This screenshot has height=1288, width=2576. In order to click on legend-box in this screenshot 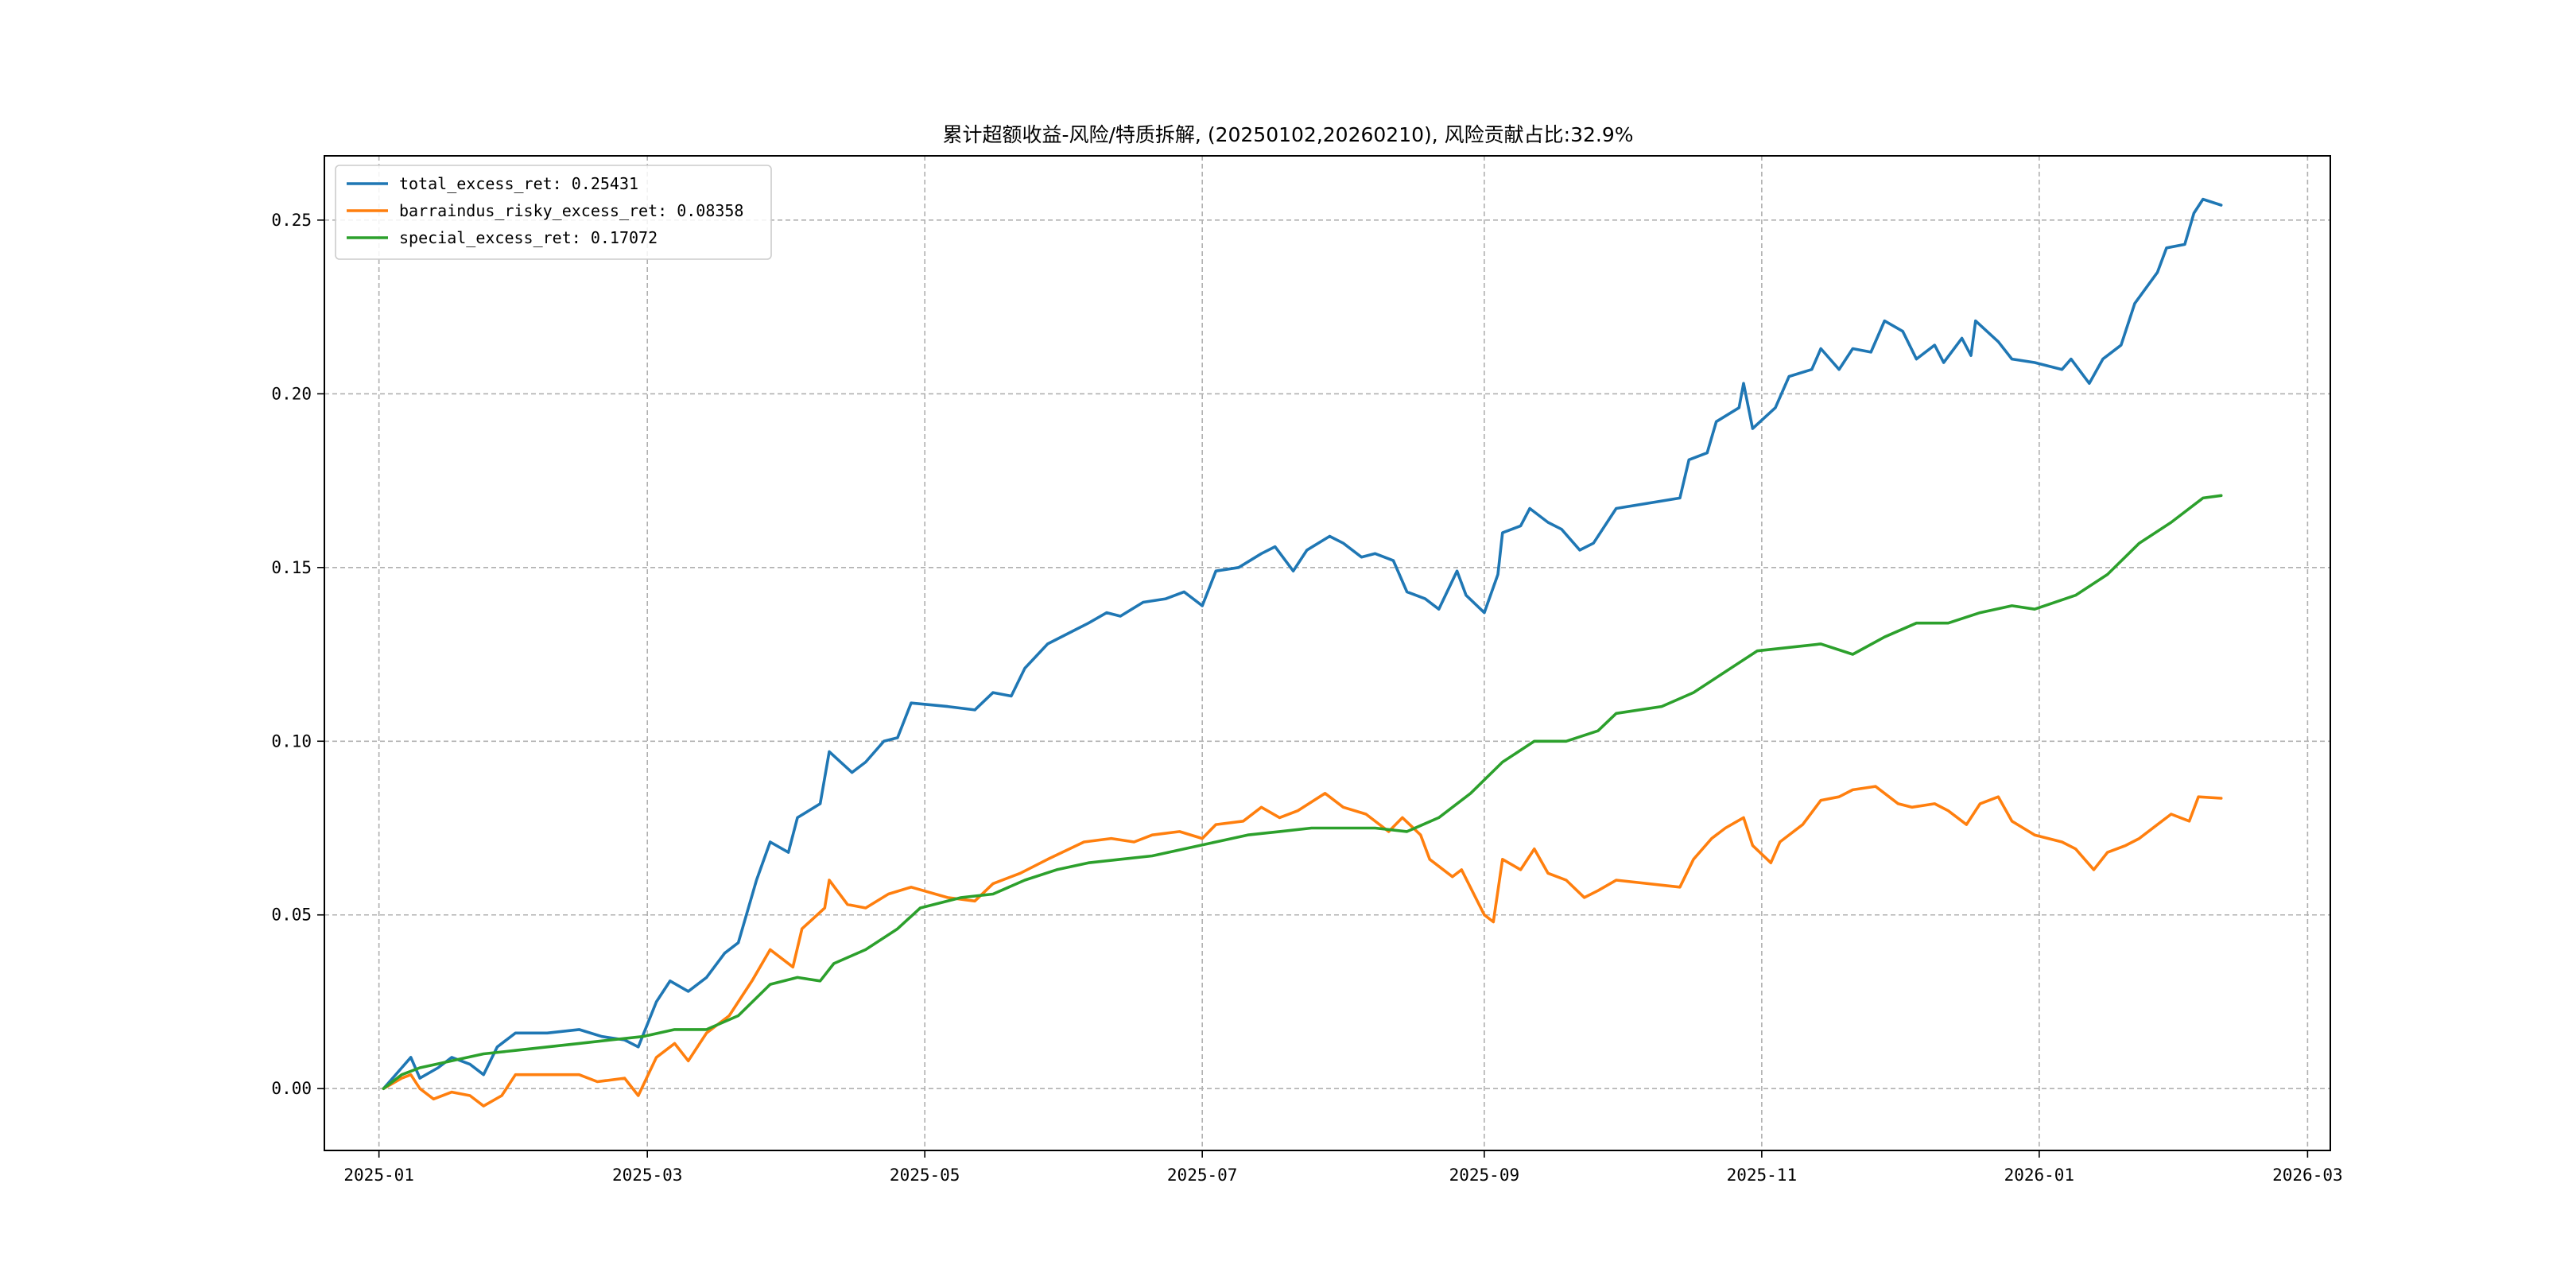, I will do `click(553, 212)`.